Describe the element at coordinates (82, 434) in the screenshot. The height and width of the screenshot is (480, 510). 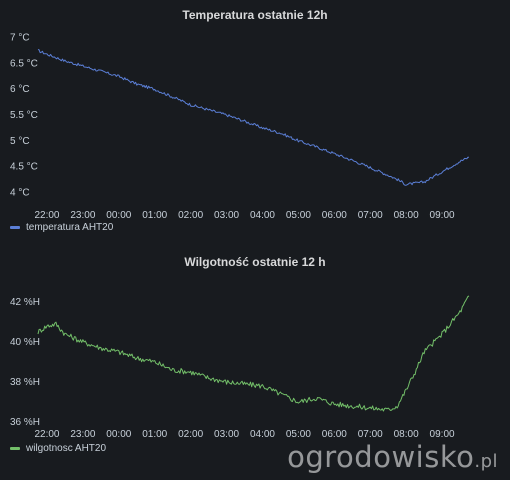
I see `humidity-x-tick-label: 23:00` at that location.